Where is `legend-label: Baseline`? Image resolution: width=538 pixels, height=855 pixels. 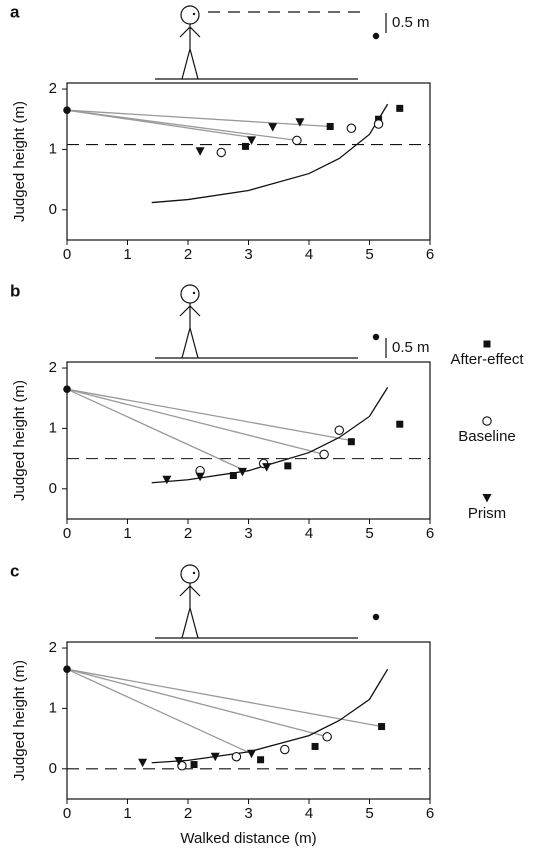
legend-label: Baseline is located at coordinates (487, 436).